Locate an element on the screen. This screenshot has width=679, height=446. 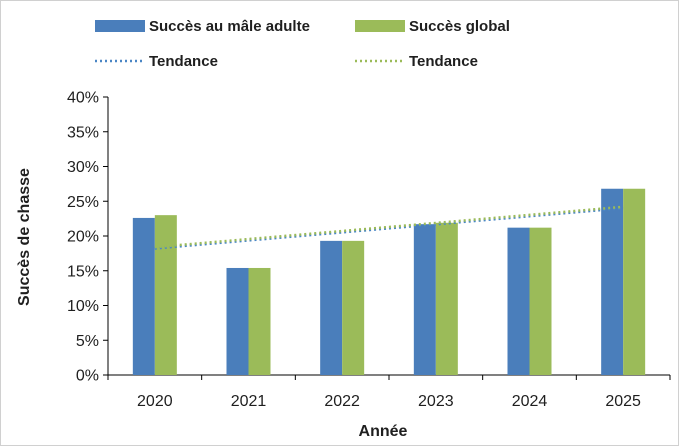
y-tick-label: 0% is located at coordinates (87, 376).